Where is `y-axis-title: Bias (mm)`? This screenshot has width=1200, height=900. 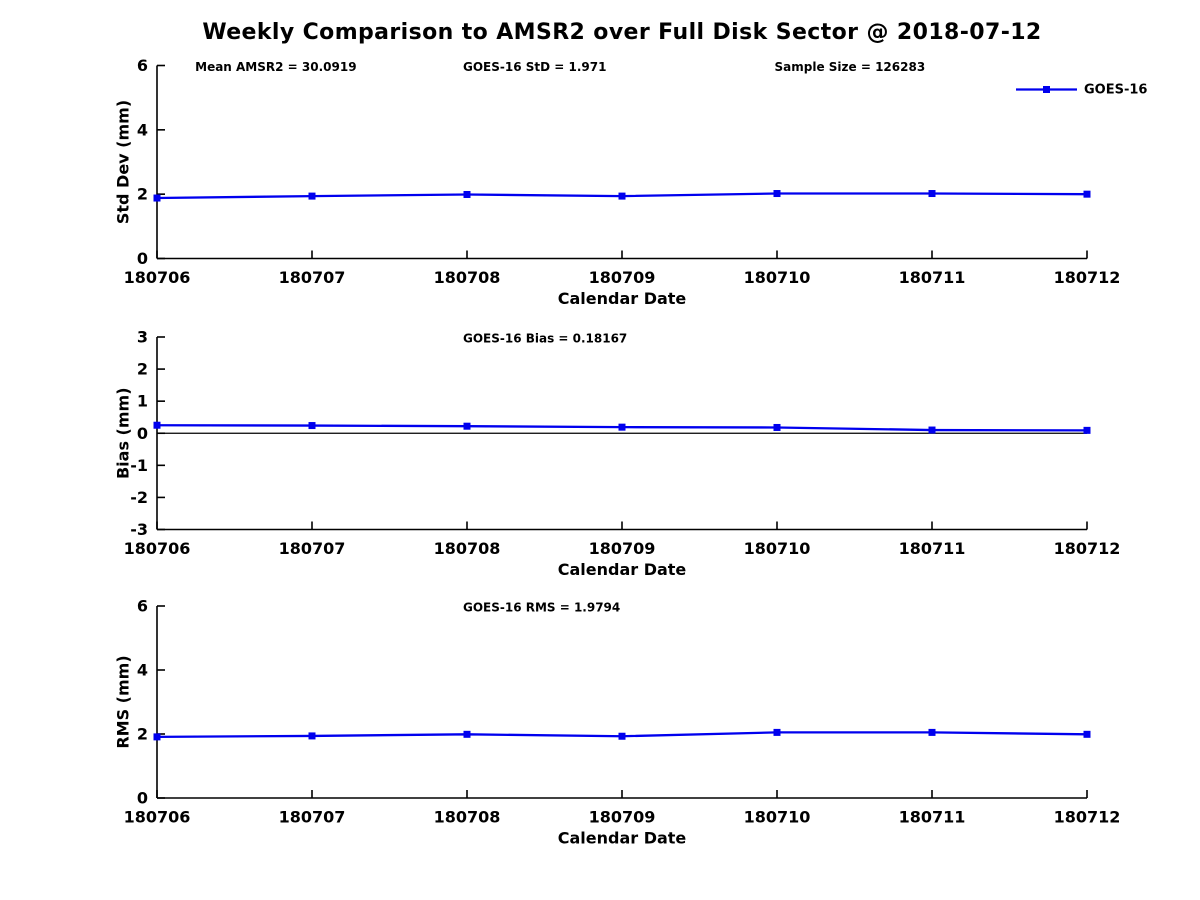
y-axis-title: Bias (mm) is located at coordinates (123, 433).